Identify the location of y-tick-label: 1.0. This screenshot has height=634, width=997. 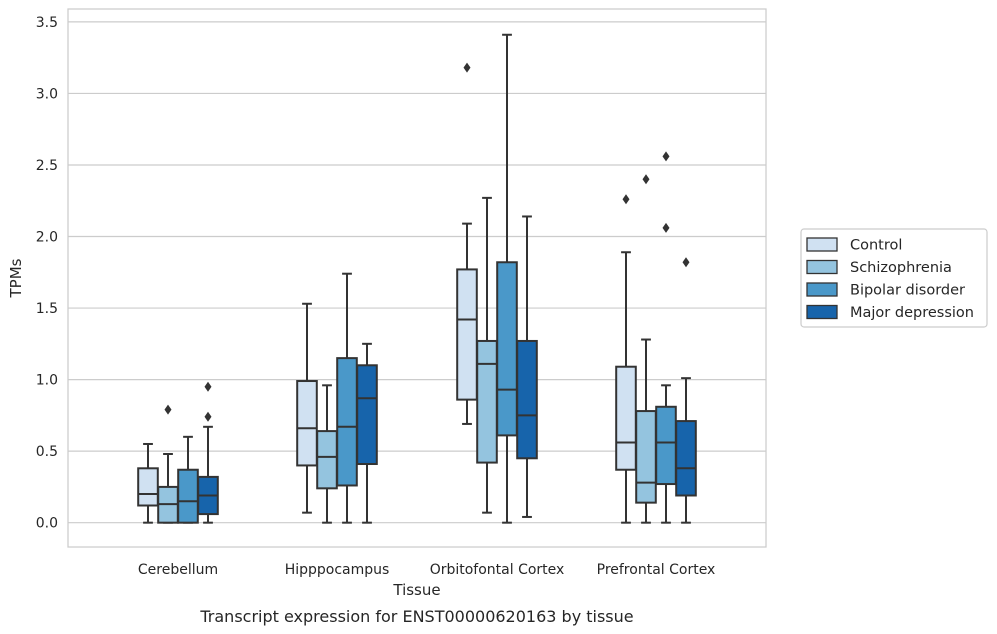
(47, 381).